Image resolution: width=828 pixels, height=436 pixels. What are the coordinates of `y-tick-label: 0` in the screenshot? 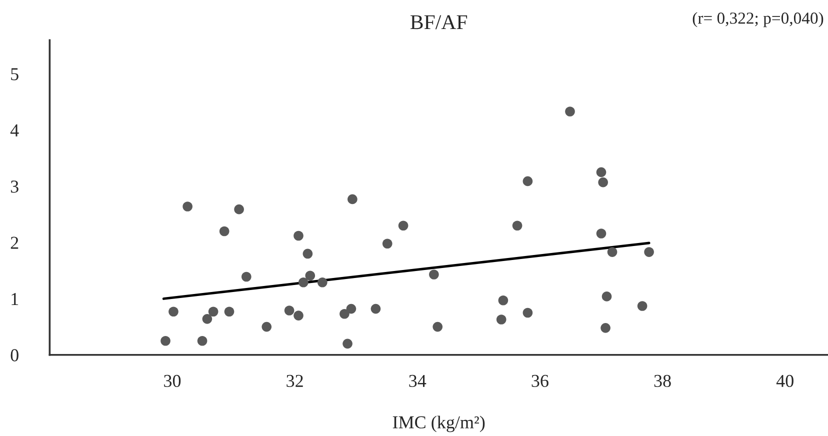 It's located at (14, 355).